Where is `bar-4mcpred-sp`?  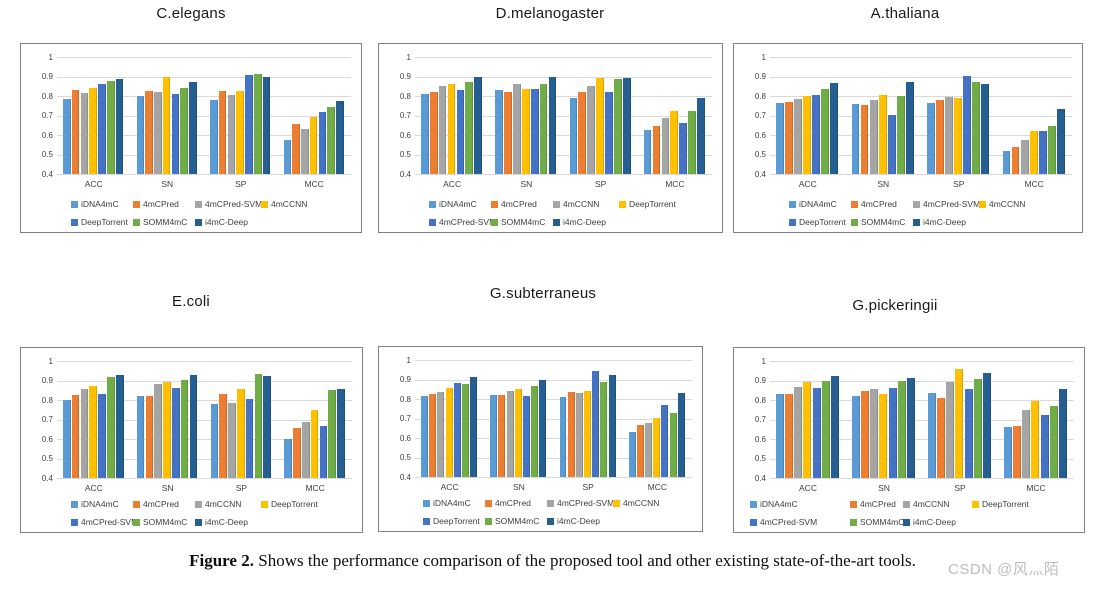 bar-4mcpred-sp is located at coordinates (940, 136).